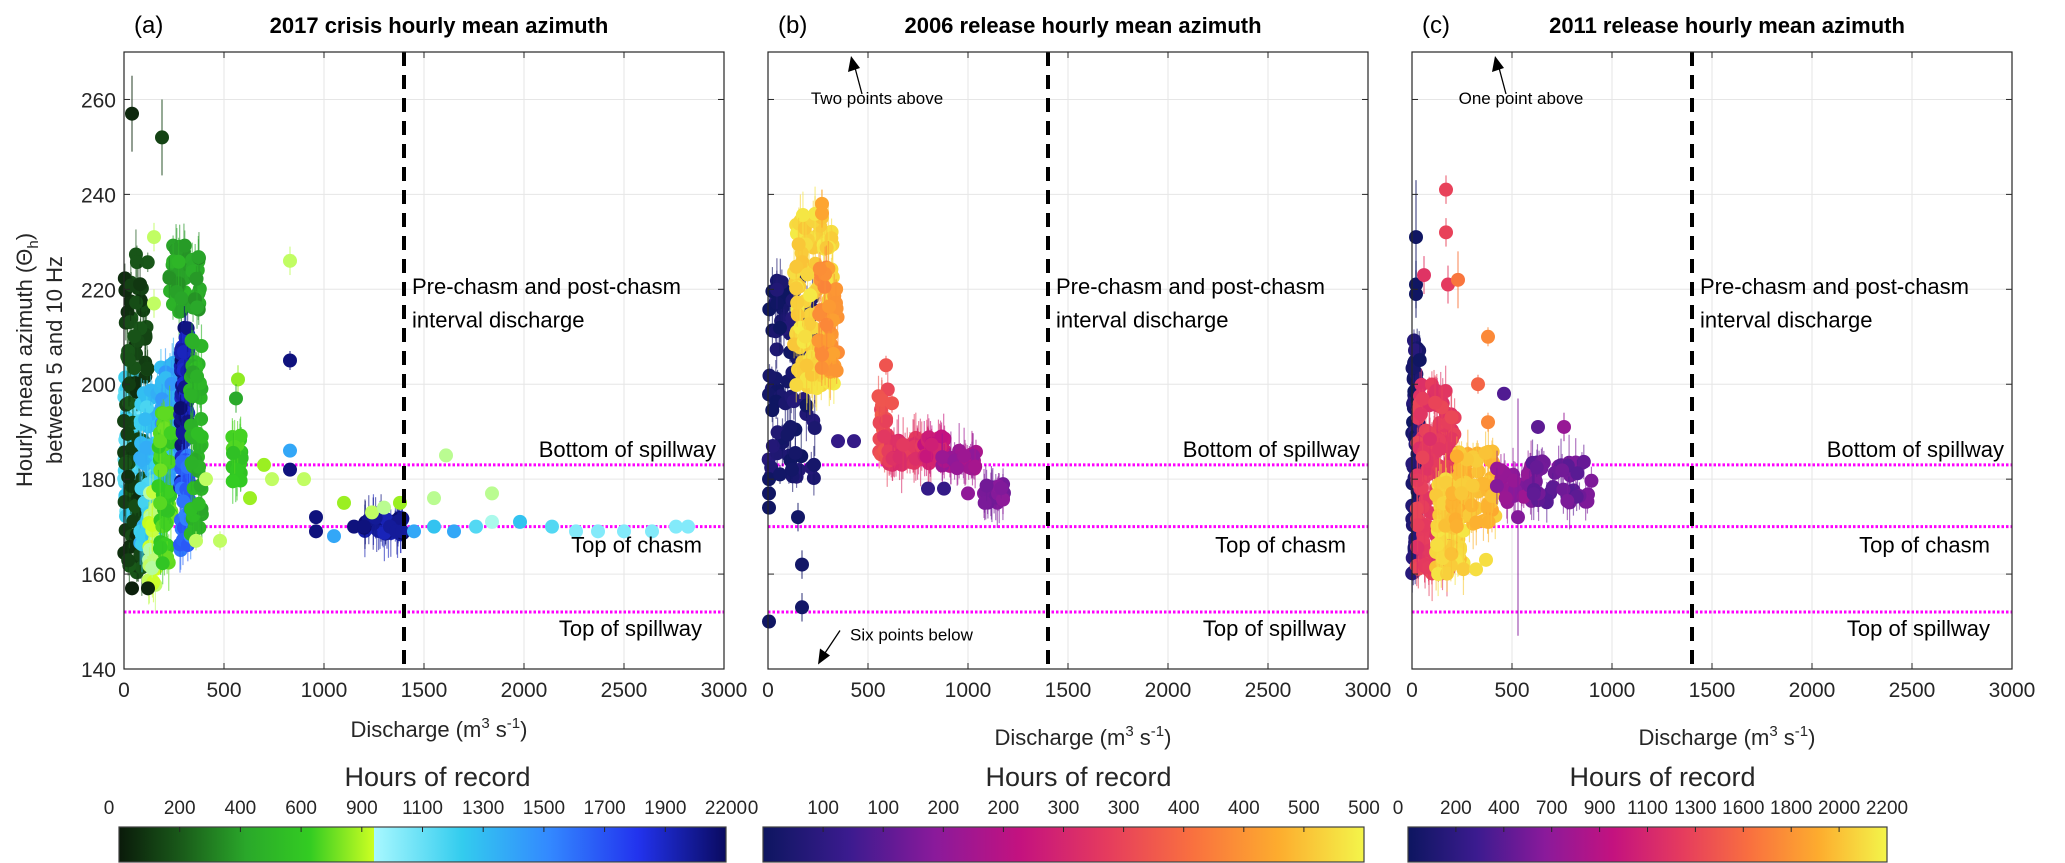  Describe the element at coordinates (98, 670) in the screenshot. I see `y-tick-label: 140` at that location.